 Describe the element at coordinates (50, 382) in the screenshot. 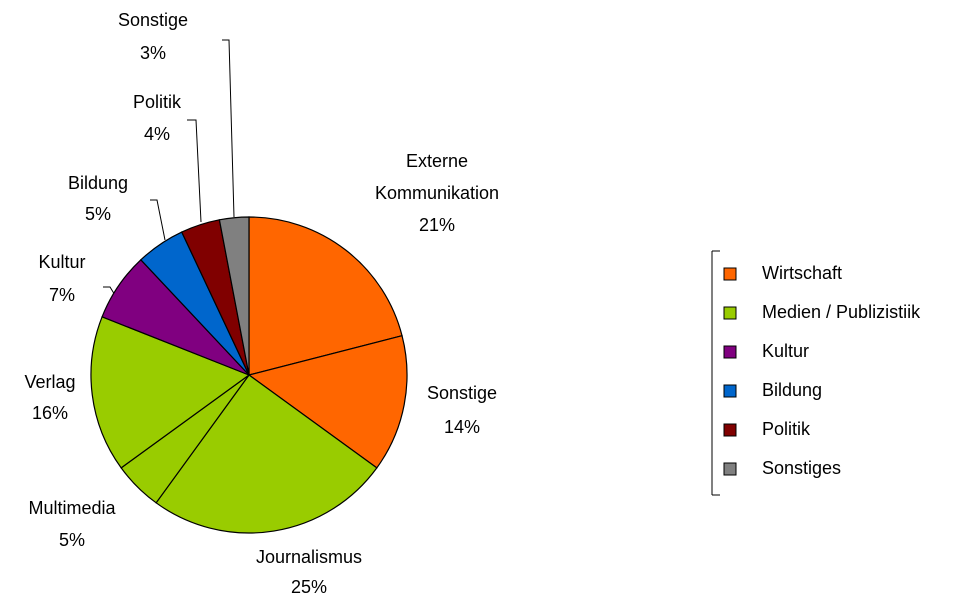

I see `slice-label: Verlag` at that location.